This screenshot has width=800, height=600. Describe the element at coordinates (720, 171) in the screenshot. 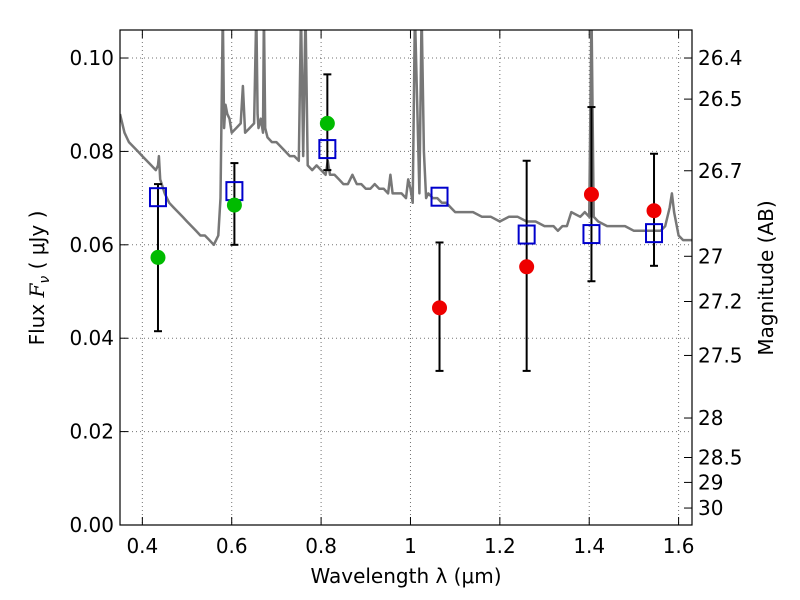

I see `mag-tick-label: 26.7` at that location.